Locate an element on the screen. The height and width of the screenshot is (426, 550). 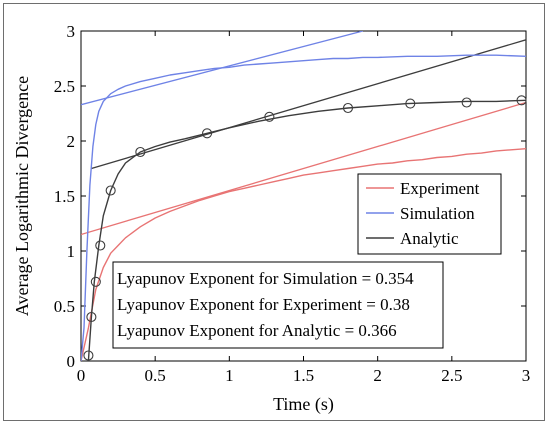
legend-label-analytic: Analytic is located at coordinates (429, 238).